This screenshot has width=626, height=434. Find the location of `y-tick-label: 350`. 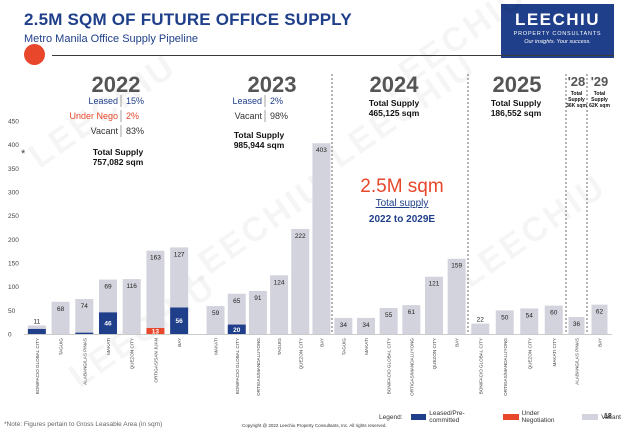

y-tick-label: 350 is located at coordinates (13, 169).